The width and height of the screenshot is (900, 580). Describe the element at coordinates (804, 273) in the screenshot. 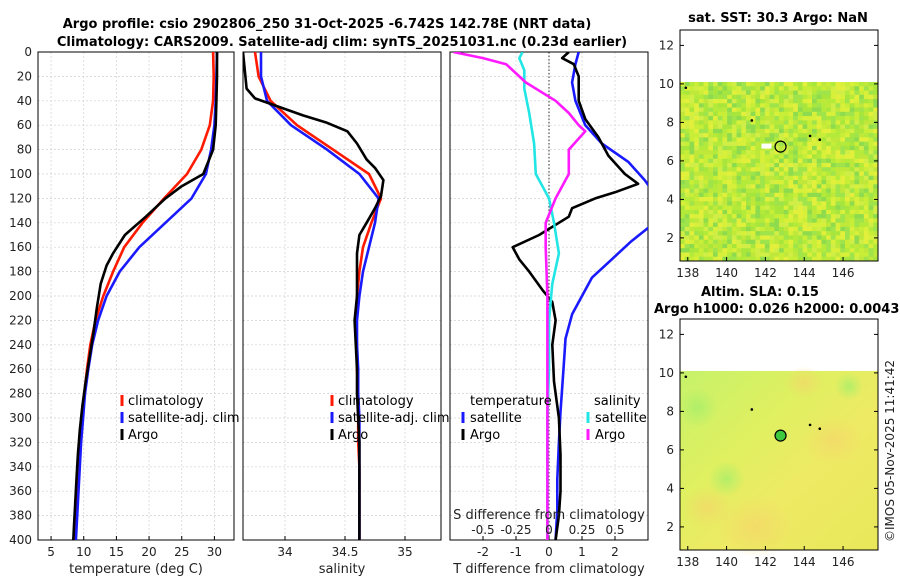

I see `map-x-tick-label: 144` at that location.